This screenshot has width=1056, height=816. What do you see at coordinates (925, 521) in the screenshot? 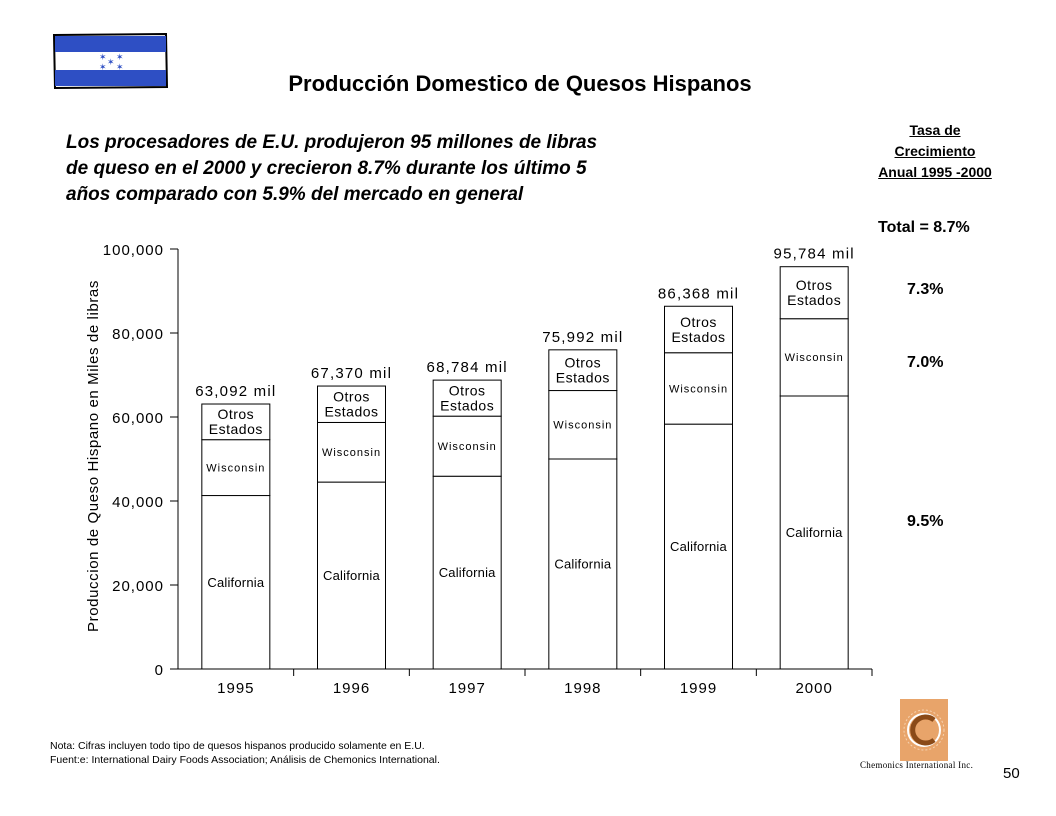
I see `growth-california: 9.5%` at bounding box center [925, 521].